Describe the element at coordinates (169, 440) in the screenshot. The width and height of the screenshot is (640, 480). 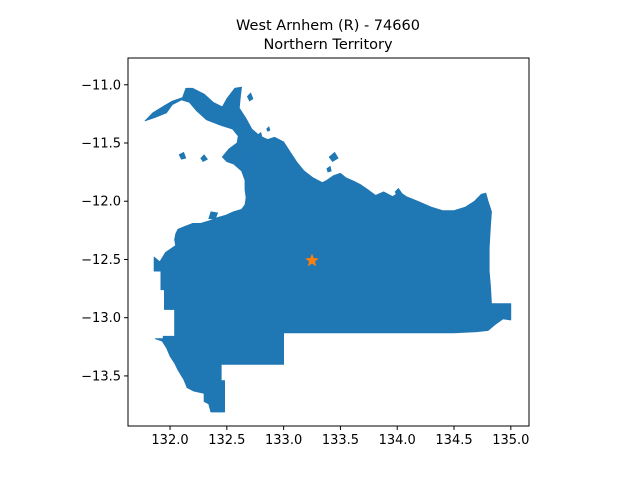
I see `x-tick-label-0: 132.0` at that location.